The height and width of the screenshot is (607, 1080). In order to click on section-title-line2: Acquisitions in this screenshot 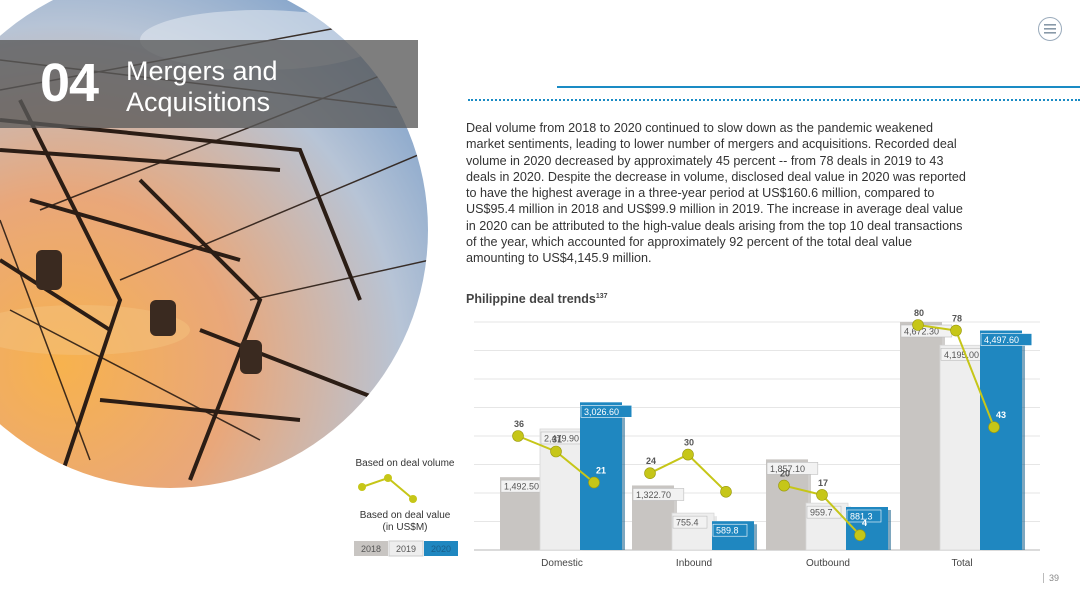, I will do `click(198, 102)`.